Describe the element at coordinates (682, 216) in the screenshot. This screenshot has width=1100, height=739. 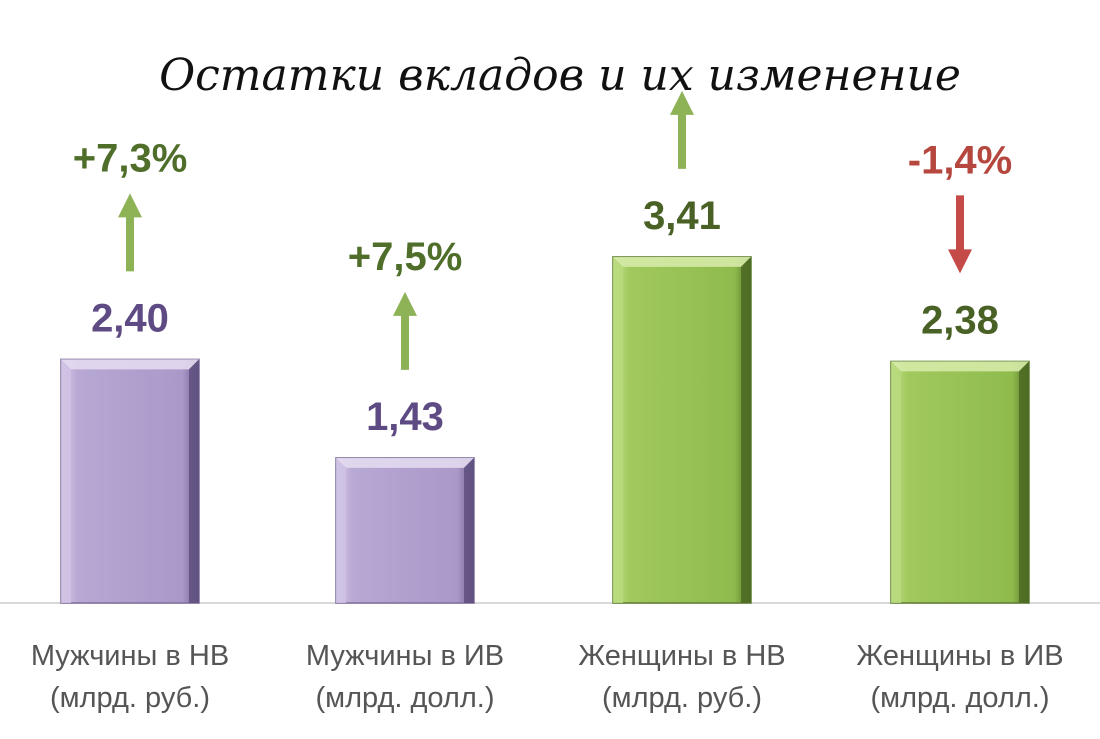
I see `data-label: 3,41` at that location.